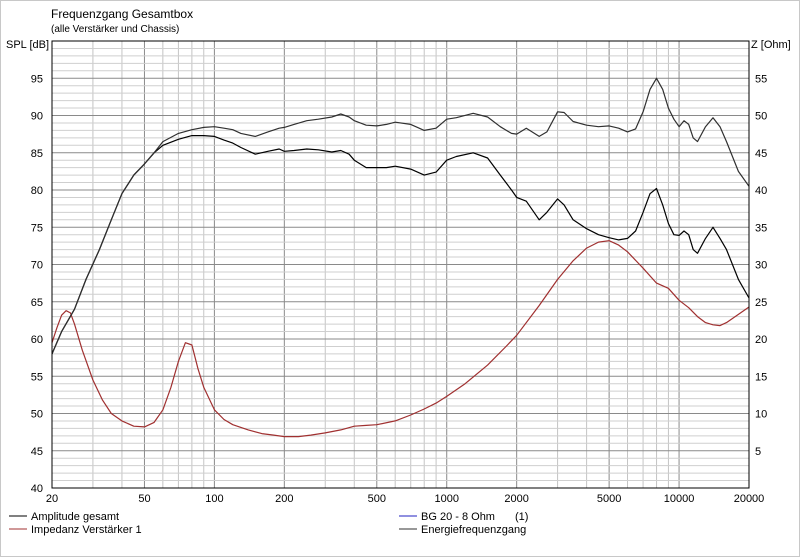 The image size is (800, 557). What do you see at coordinates (37, 415) in the screenshot?
I see `y-tick-label-left: 50` at bounding box center [37, 415].